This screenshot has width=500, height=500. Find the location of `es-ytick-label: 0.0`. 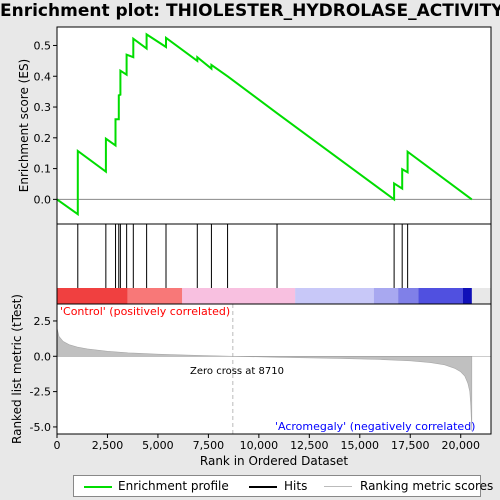

es-ytick-label: 0.0 is located at coordinates (43, 199).